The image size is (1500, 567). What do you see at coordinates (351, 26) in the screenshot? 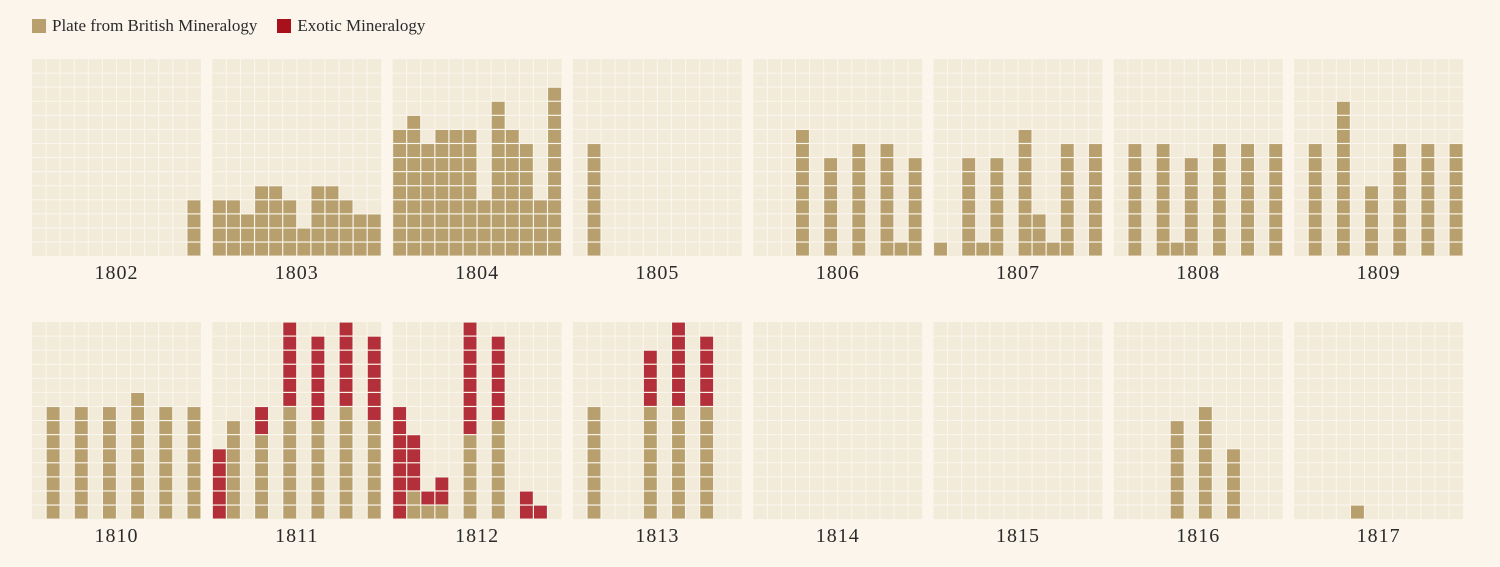
I see `legend-item-exotic: Exotic Mineralogy` at bounding box center [351, 26].